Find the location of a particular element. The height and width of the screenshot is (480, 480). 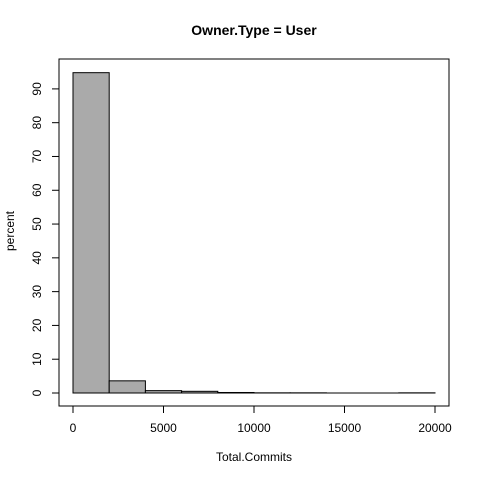

y-tick-label: 90 is located at coordinates (37, 89).